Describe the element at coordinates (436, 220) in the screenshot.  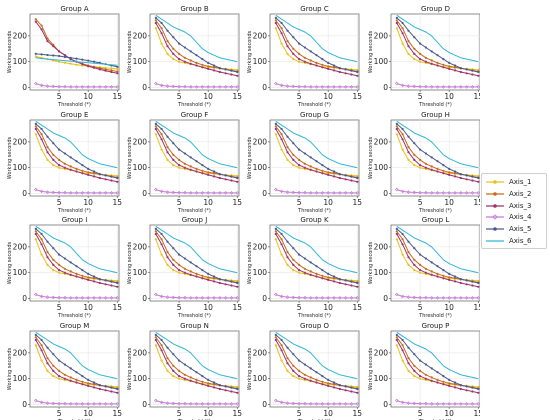
I see `panel-title: Group L` at that location.